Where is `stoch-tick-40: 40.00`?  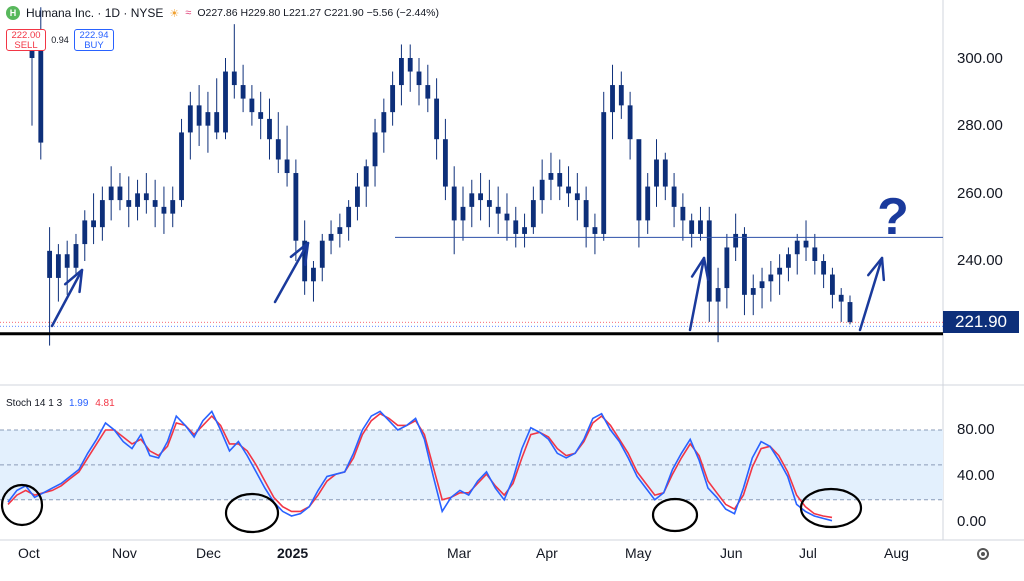 stoch-tick-40: 40.00 is located at coordinates (976, 475).